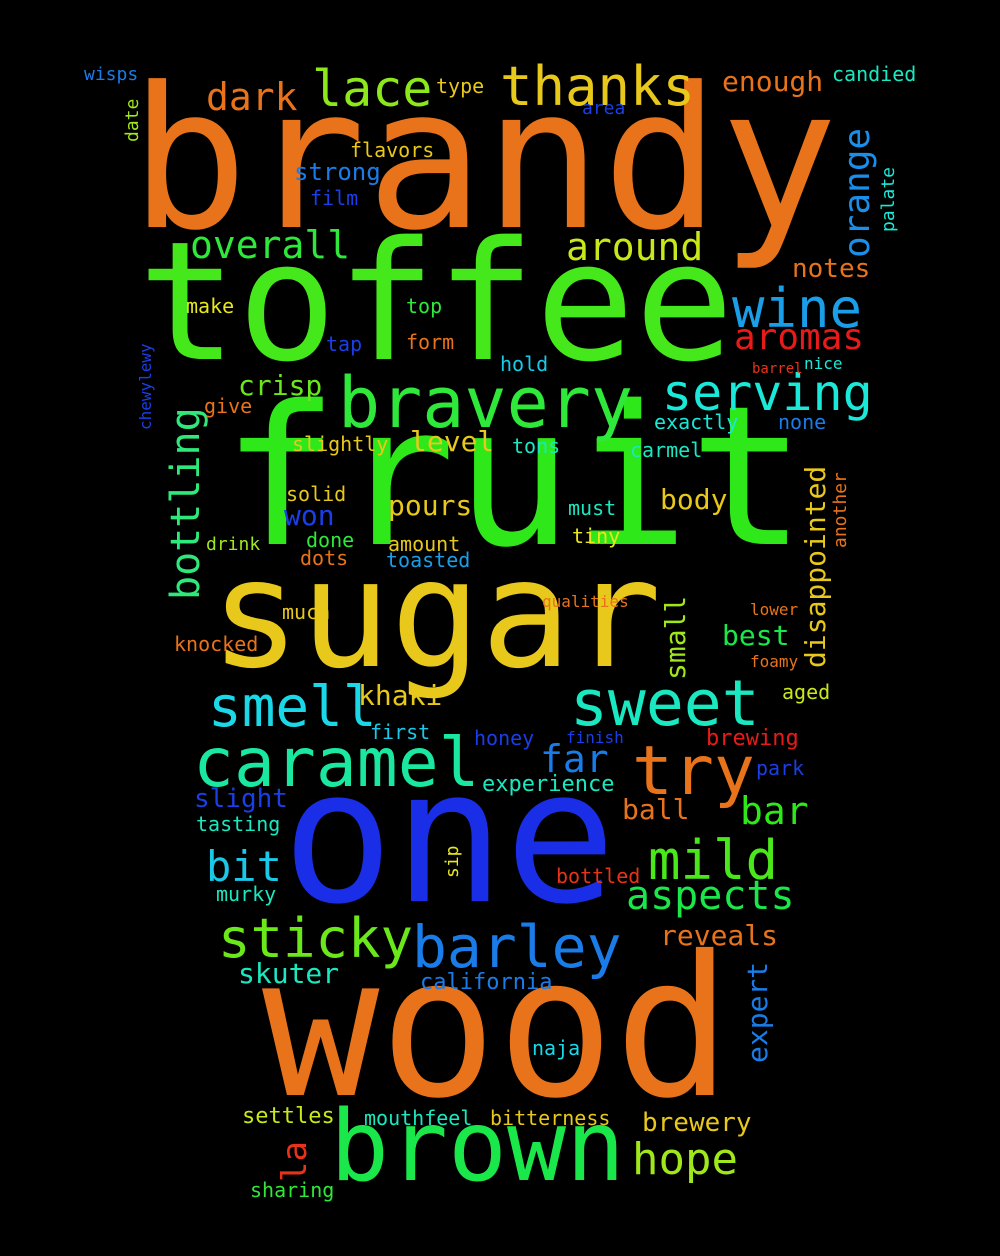  I want to click on word-amount: amount, so click(424, 544).